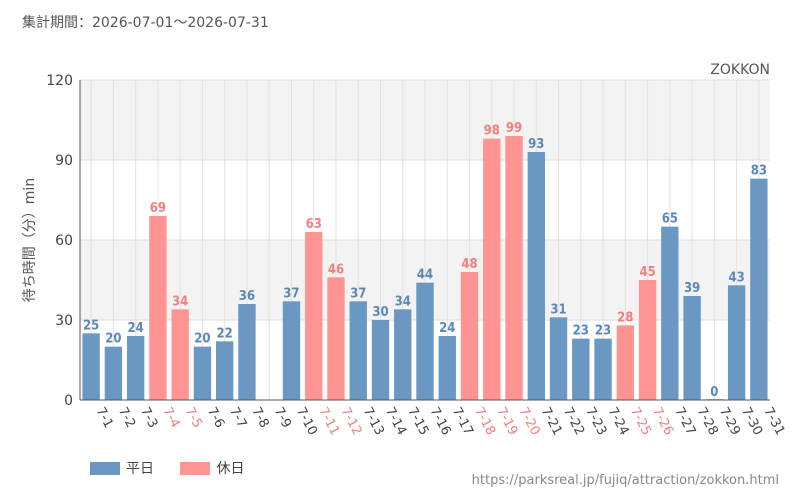 The image size is (800, 500). I want to click on y-tick-label: 30, so click(64, 321).